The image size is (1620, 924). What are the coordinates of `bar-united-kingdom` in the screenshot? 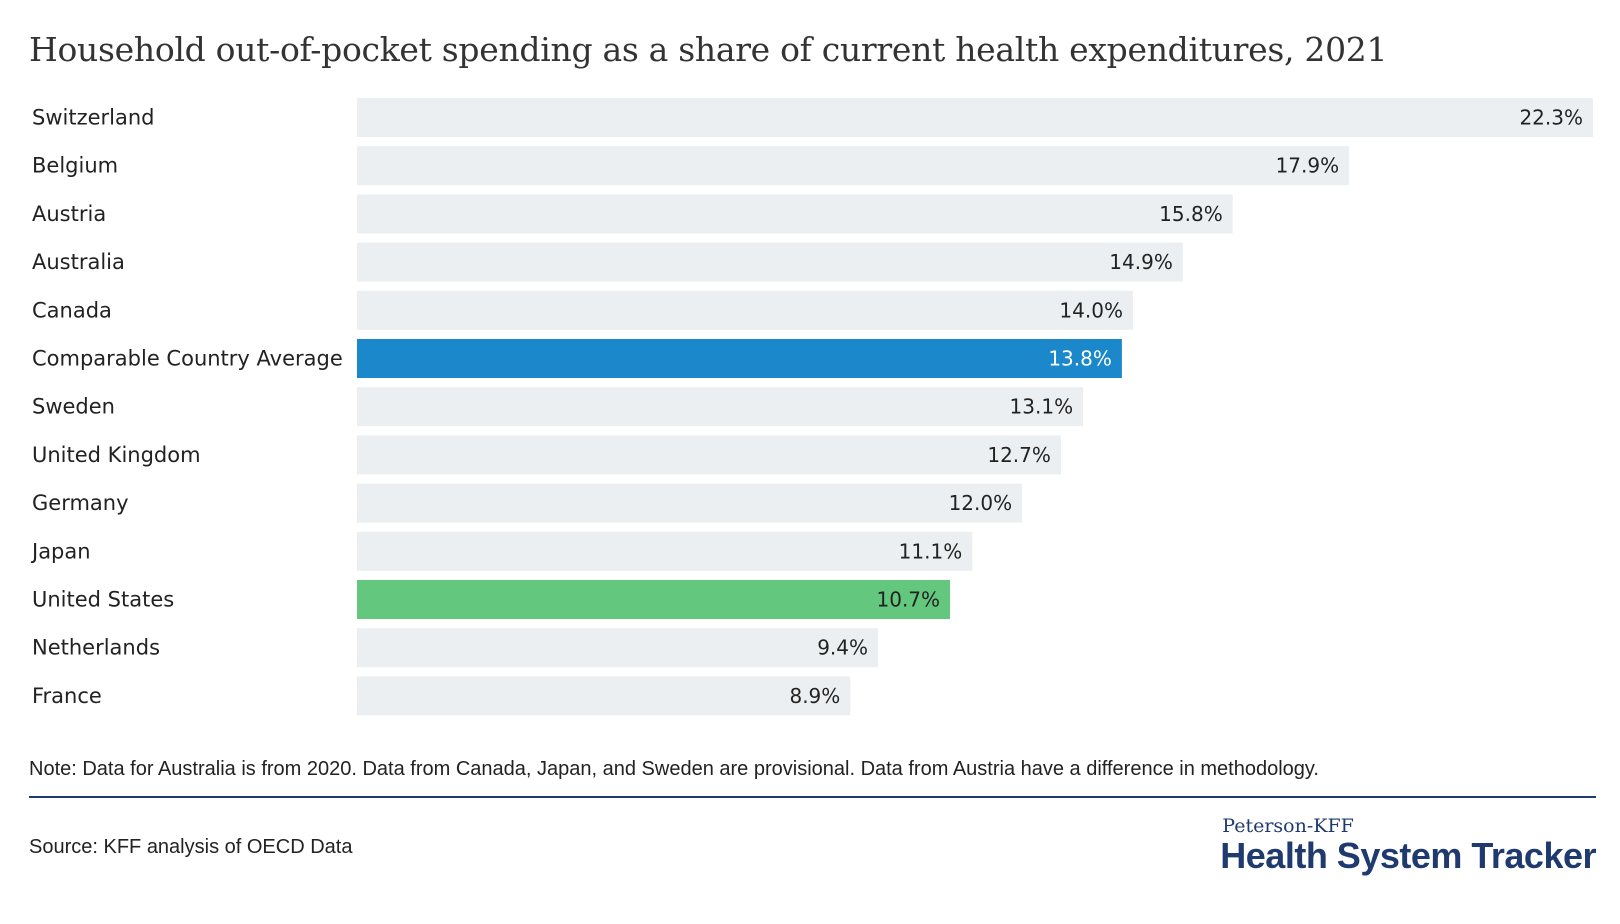 It's located at (709, 455).